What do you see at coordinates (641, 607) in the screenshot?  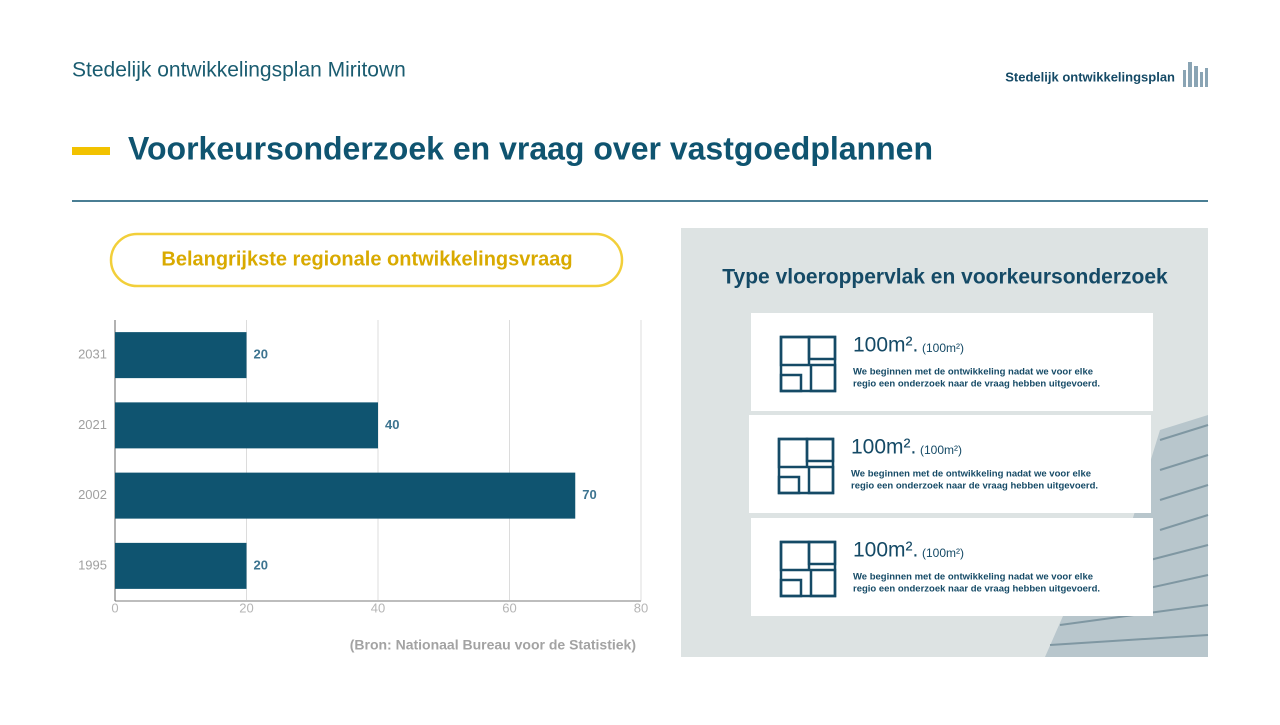 I see `x-tick-label: 80` at bounding box center [641, 607].